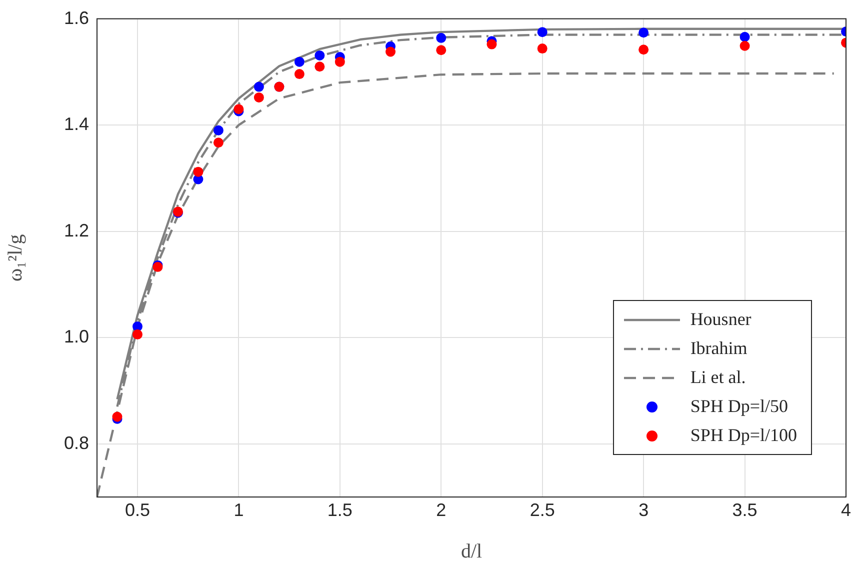 The image size is (855, 578). I want to click on legend-label: SPH Dp=l/100, so click(743, 435).